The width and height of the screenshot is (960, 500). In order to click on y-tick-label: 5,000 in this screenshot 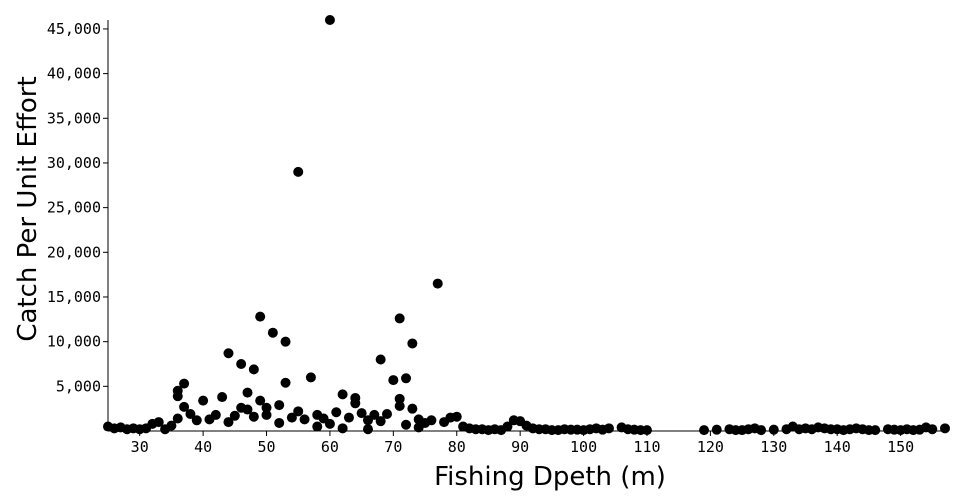, I will do `click(78, 386)`.